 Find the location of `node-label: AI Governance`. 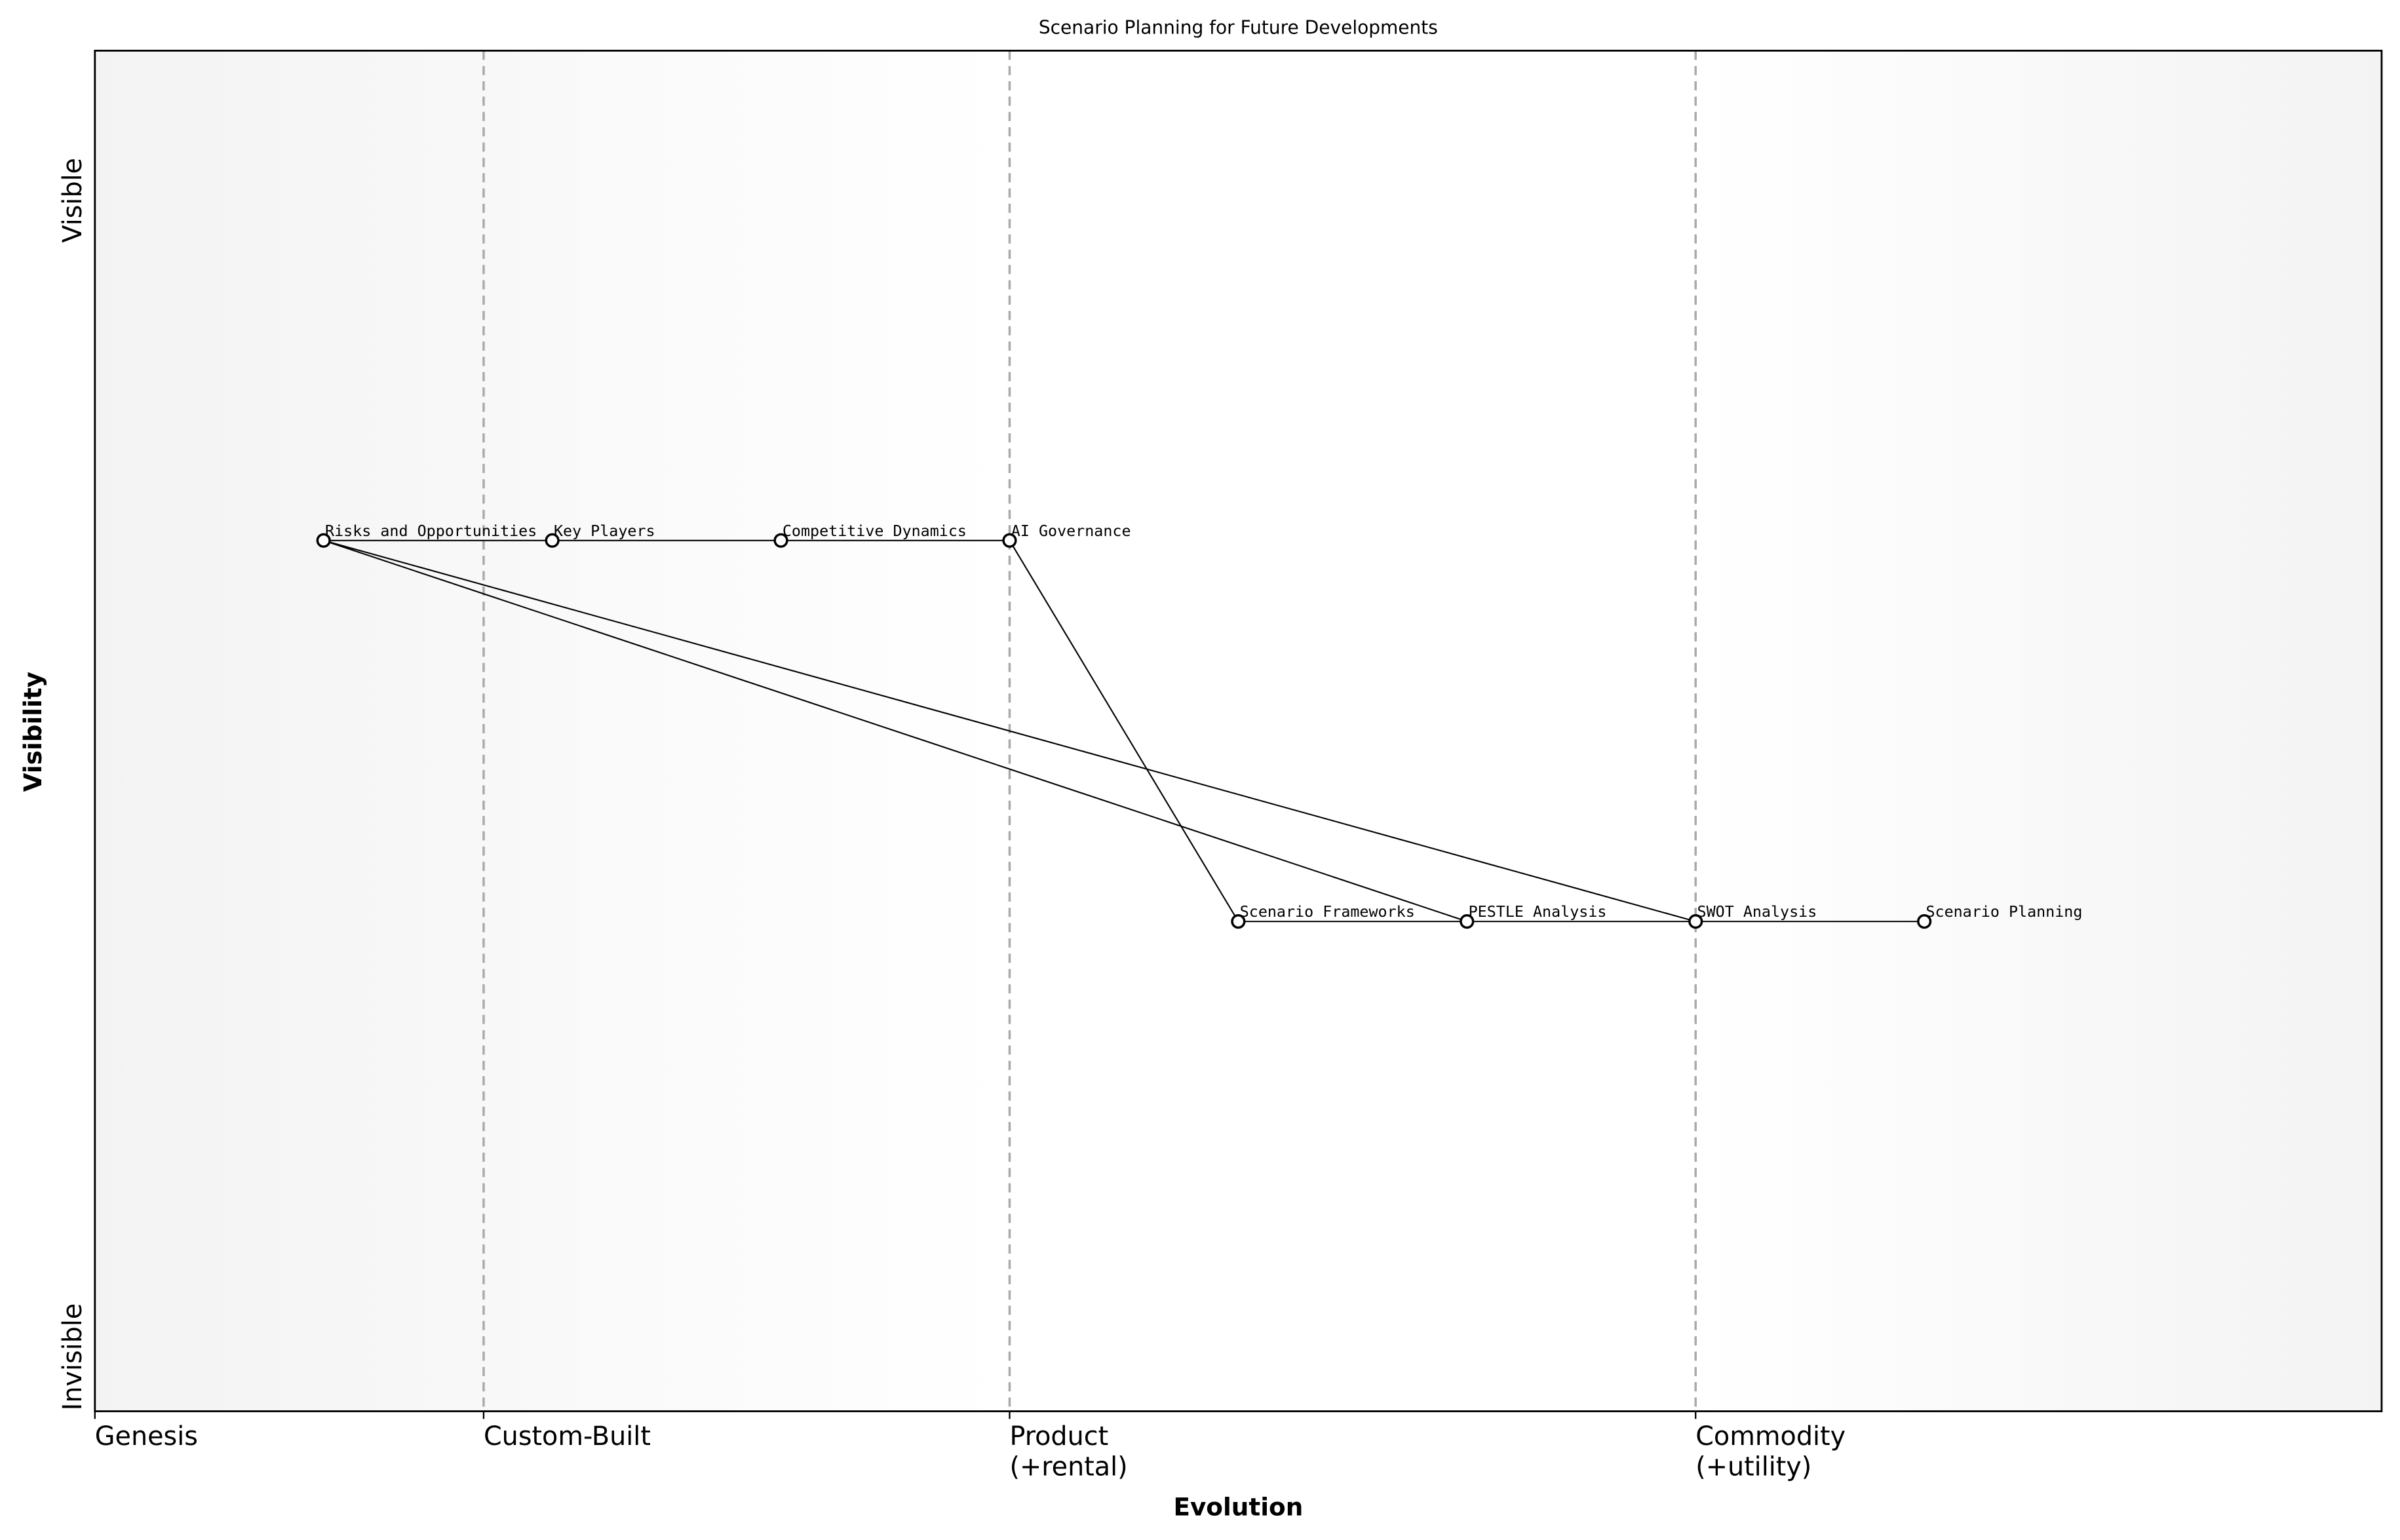

node-label: AI Governance is located at coordinates (1071, 531).